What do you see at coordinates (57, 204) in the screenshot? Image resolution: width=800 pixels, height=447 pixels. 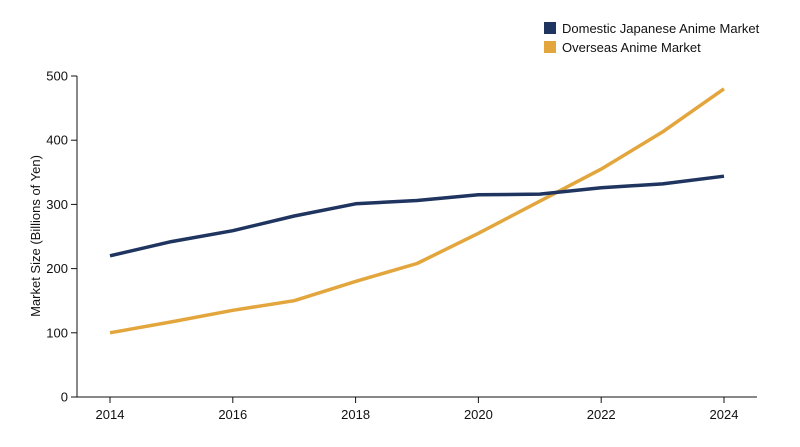 I see `y-tick-label: 300` at bounding box center [57, 204].